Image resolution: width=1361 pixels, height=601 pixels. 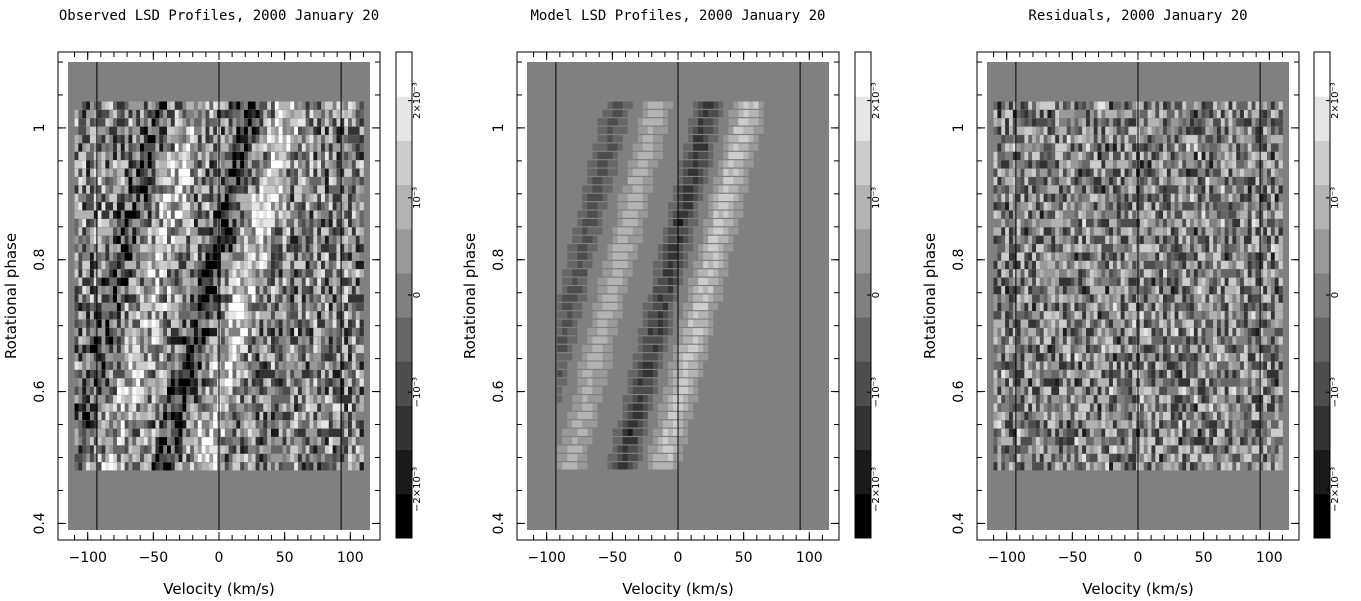 I want to click on x-tick-label: 100, so click(x=350, y=558).